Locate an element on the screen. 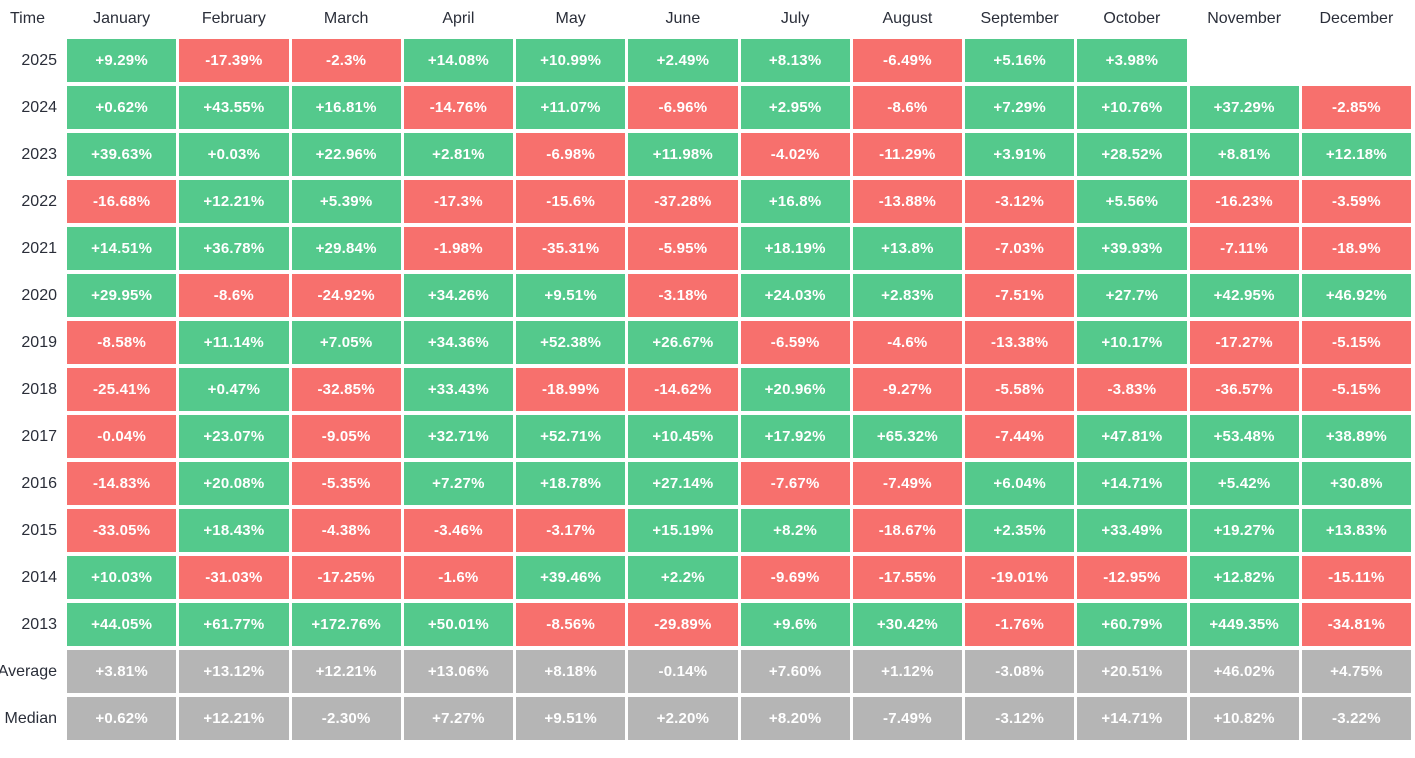 This screenshot has height=758, width=1415. heatmap-cell: -4.6% is located at coordinates (907, 342).